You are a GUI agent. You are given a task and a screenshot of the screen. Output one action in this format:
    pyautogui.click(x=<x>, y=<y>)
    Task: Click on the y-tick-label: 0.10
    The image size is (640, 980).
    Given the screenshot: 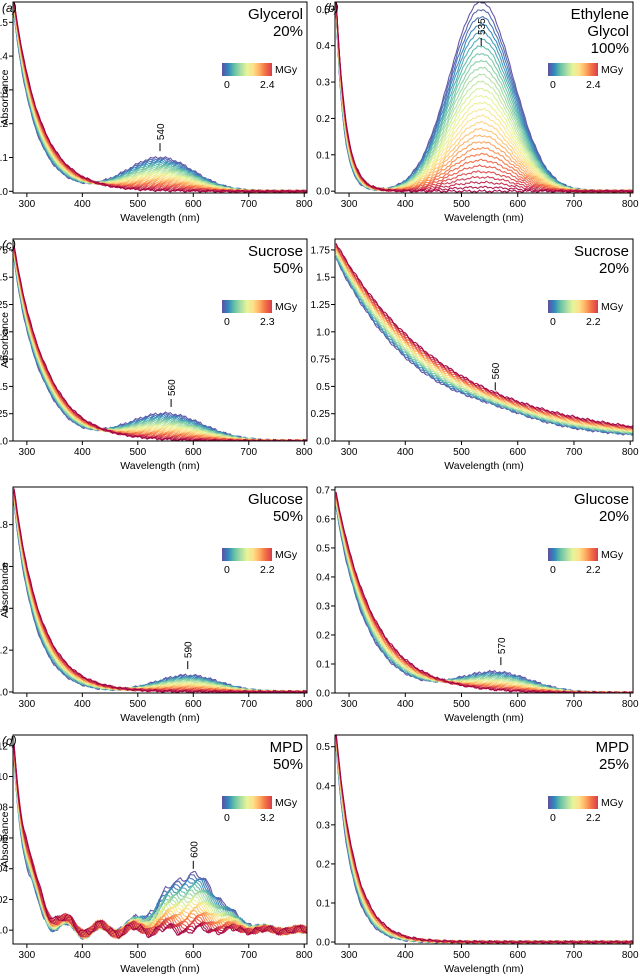 What is the action you would take?
    pyautogui.click(x=4, y=777)
    